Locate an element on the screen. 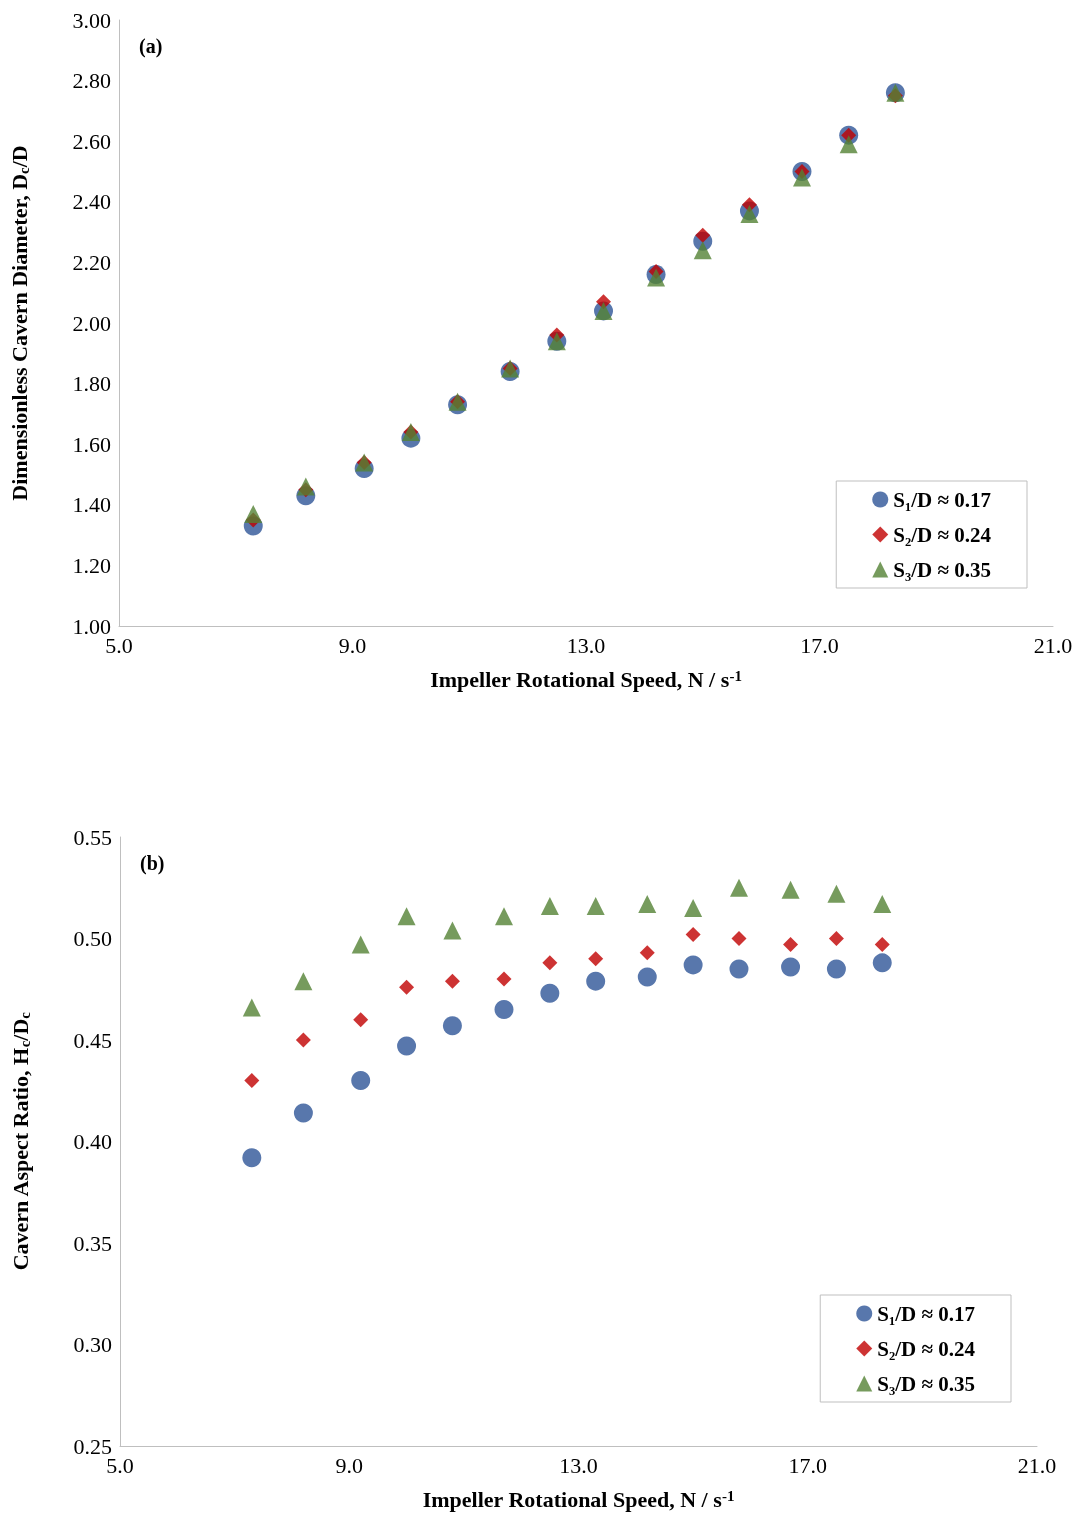 The width and height of the screenshot is (1085, 1537). y-tick-label: 0.25 is located at coordinates (92, 1446).